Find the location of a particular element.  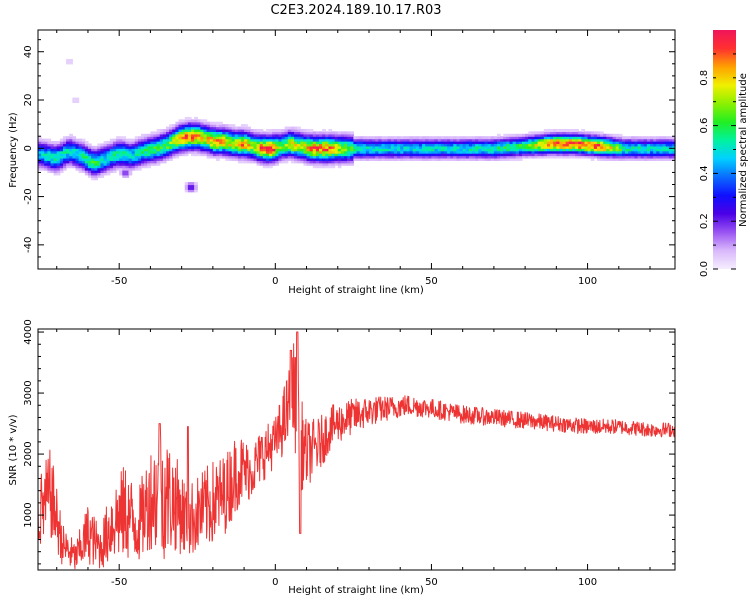

y-tick-label: 0 is located at coordinates (28, 148).